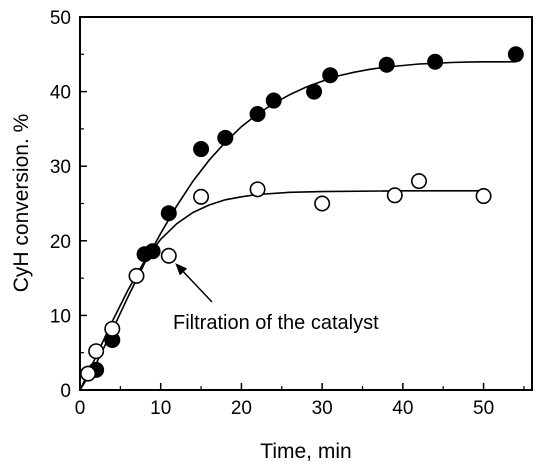 This screenshot has height=468, width=550. I want to click on y-tick-label: 30, so click(60, 167).